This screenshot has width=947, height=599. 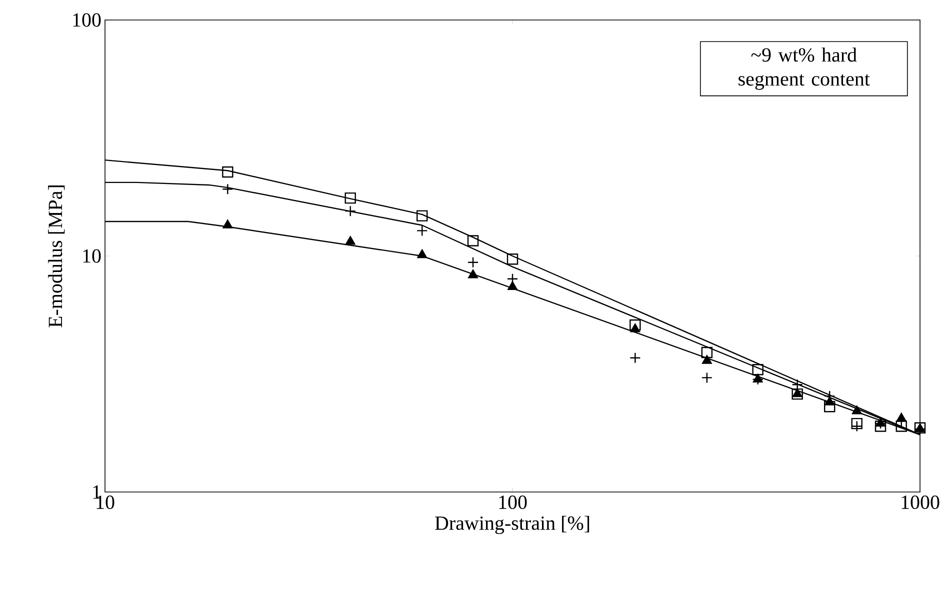 What do you see at coordinates (87, 20) in the screenshot?
I see `y-tick-label: 100` at bounding box center [87, 20].